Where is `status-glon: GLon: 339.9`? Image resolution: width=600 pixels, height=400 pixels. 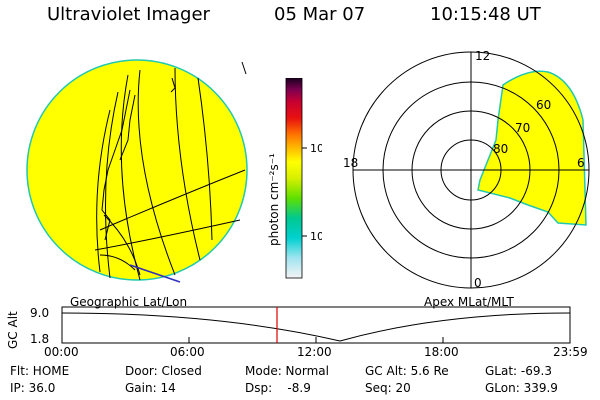 status-glon: GLon: 339.9 is located at coordinates (521, 388).